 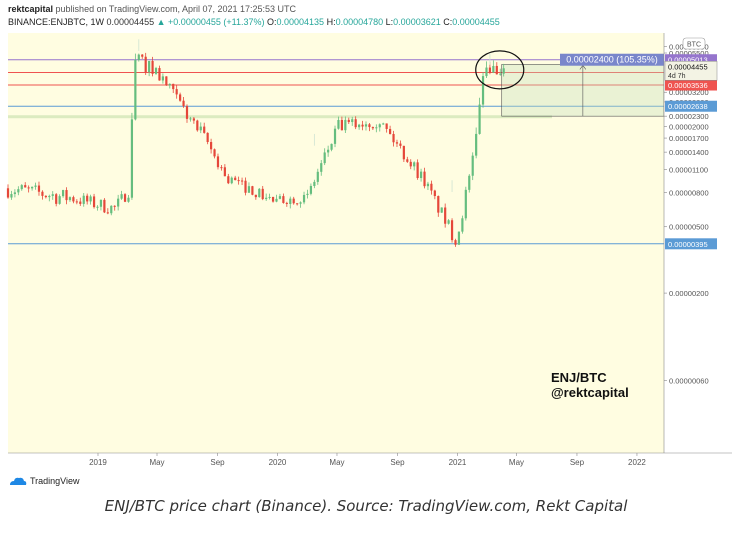 I want to click on x-tick-label-4: May, so click(x=336, y=462).